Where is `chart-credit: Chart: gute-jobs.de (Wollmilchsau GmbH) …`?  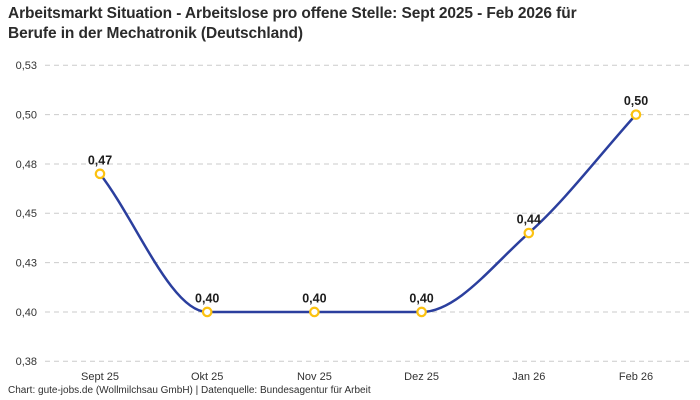 chart-credit: Chart: gute-jobs.de (Wollmilchsau GmbH) … is located at coordinates (189, 390).